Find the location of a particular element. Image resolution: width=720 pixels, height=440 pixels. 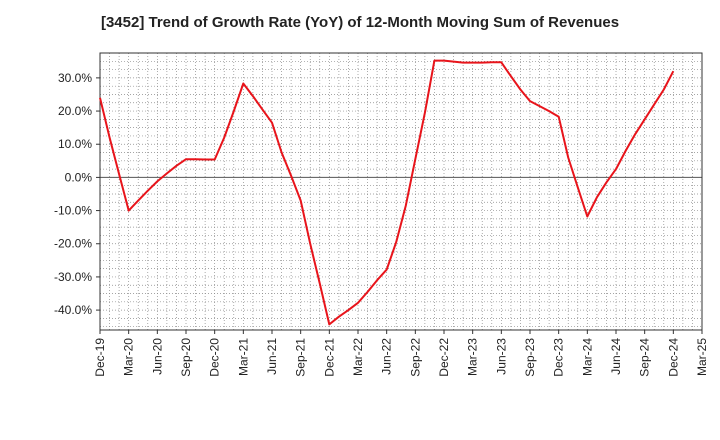

x-tick-label: Jun-22 is located at coordinates (387, 356).